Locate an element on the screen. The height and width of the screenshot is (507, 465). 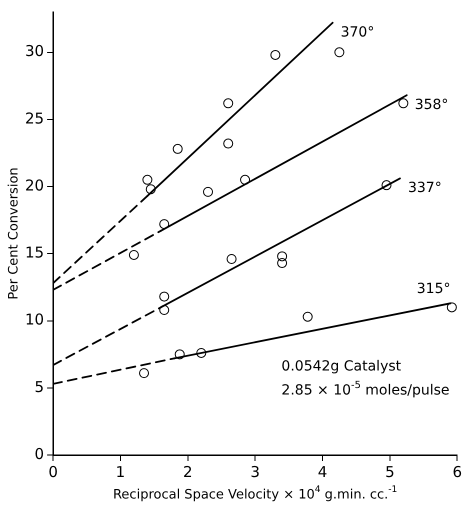
y-tick-label: 20 is located at coordinates (34, 185).